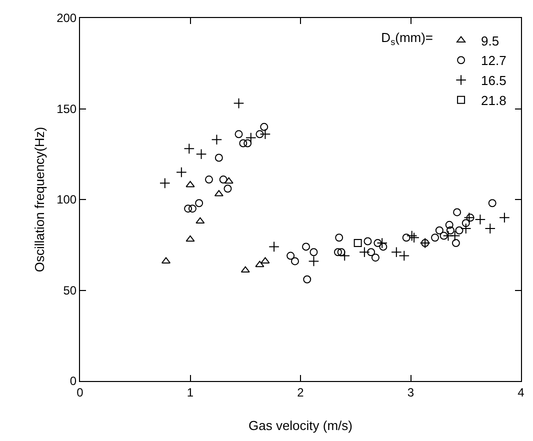 The width and height of the screenshot is (533, 441). What do you see at coordinates (493, 80) in the screenshot?
I see `legend-label: 16.5` at bounding box center [493, 80].